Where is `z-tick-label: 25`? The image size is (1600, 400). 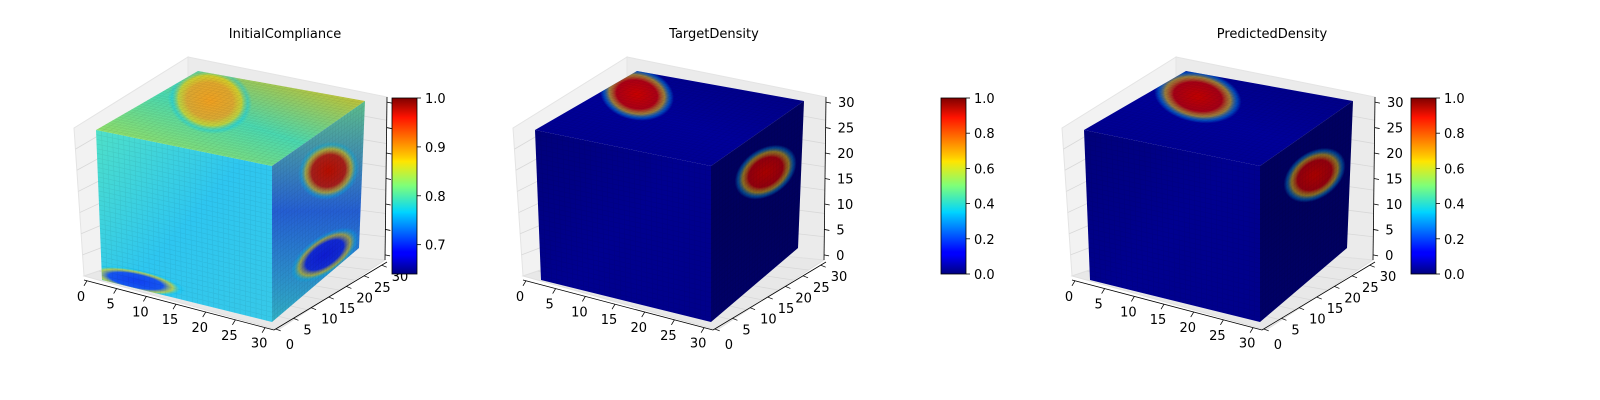
z-tick-label: 25 is located at coordinates (846, 129).